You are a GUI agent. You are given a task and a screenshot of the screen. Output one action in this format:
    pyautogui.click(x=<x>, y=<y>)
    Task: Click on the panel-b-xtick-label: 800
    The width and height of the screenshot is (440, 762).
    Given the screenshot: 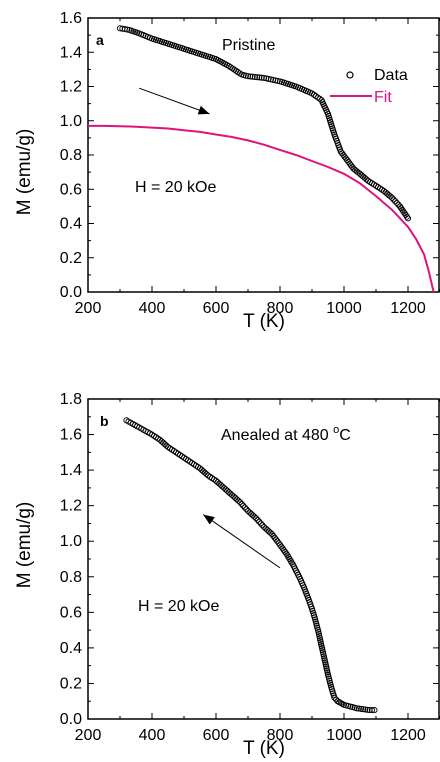 What is the action you would take?
    pyautogui.click(x=280, y=735)
    